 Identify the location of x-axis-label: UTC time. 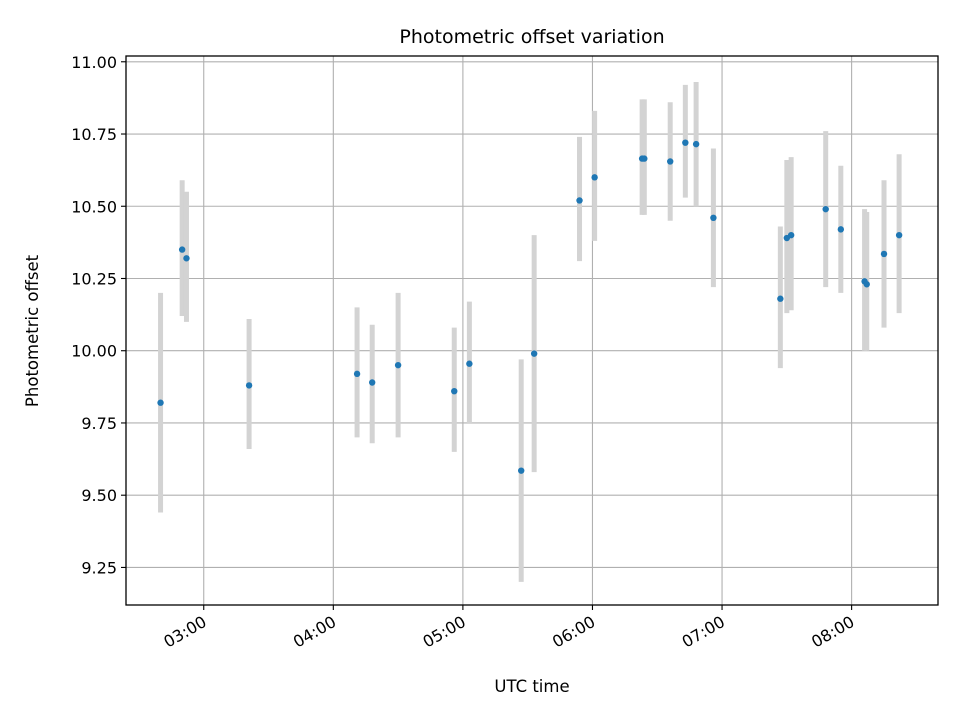
(531, 686).